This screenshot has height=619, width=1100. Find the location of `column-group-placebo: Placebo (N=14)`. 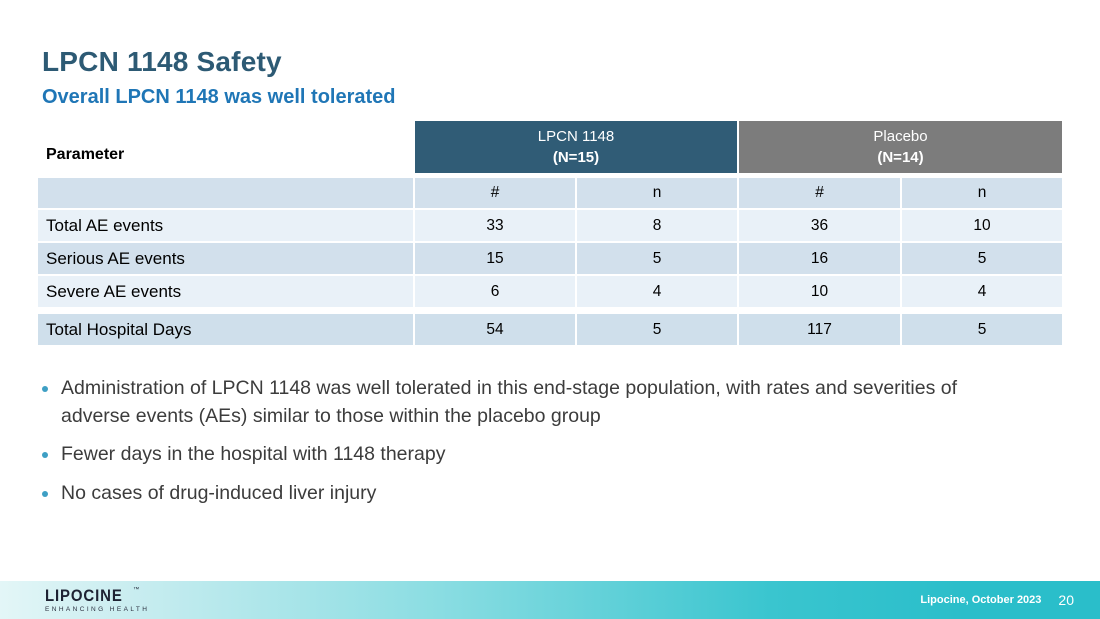

column-group-placebo: Placebo (N=14) is located at coordinates (900, 147).